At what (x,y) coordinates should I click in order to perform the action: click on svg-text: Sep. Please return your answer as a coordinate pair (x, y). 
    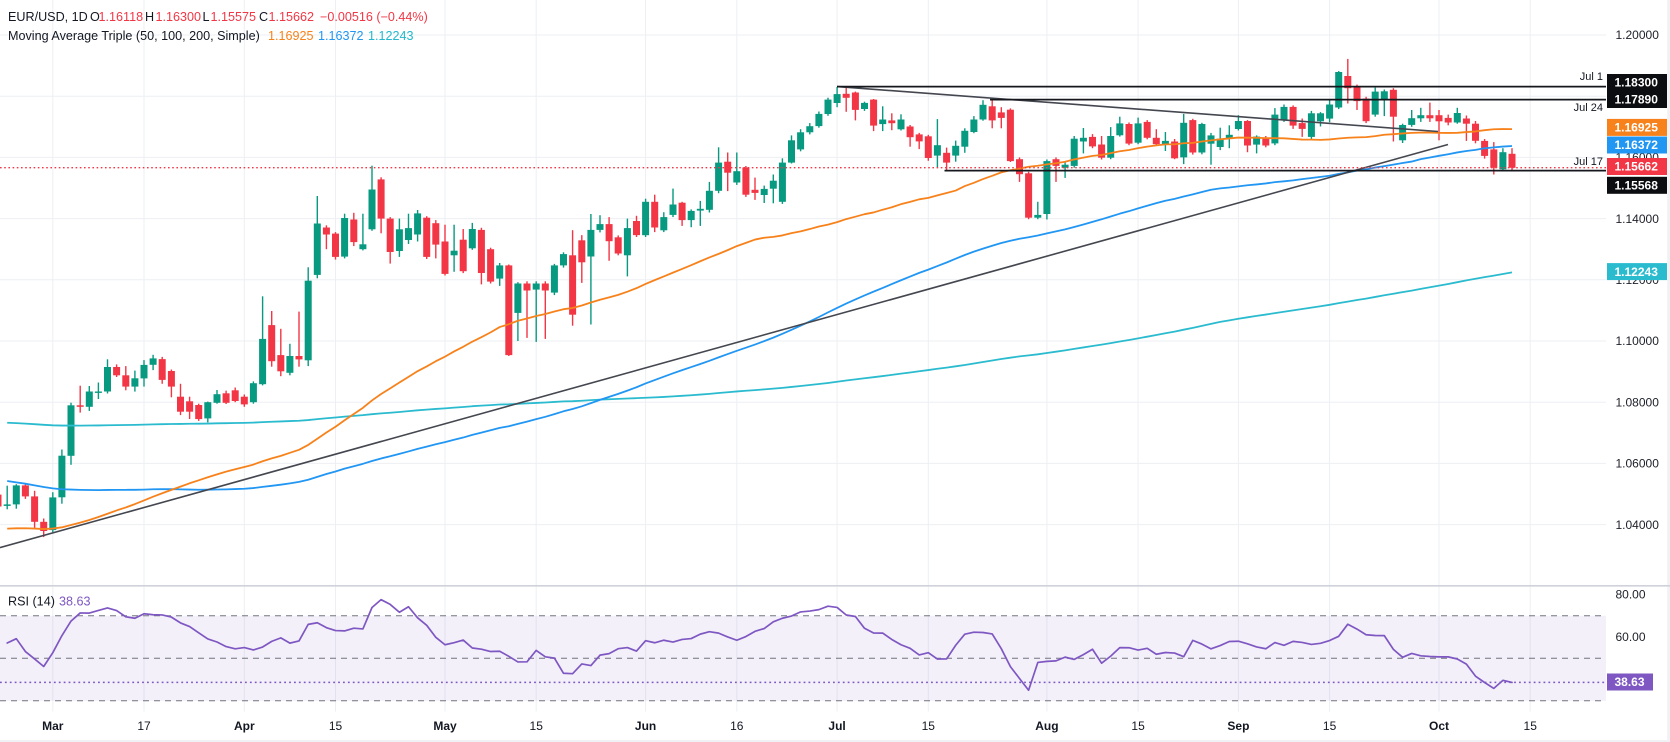
    Looking at the image, I should click on (1238, 726).